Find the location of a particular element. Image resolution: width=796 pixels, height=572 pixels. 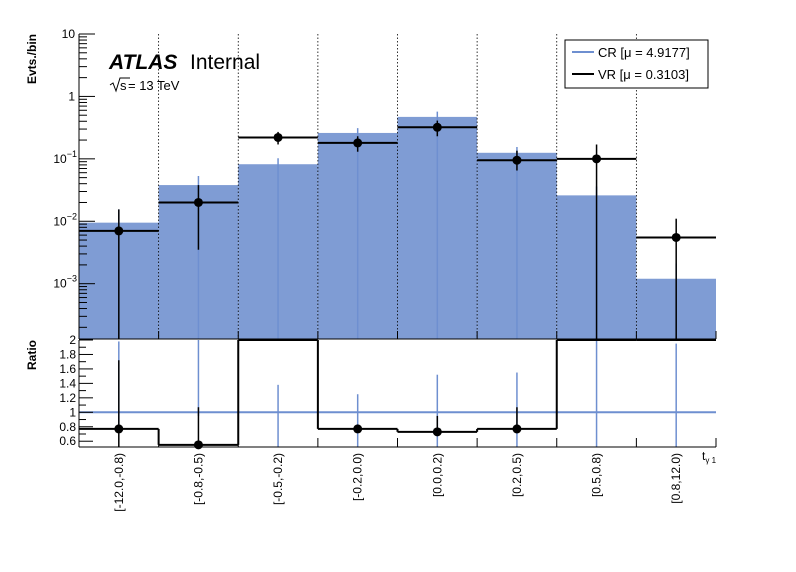

legend-cr-label: CR [μ = 4.9177] is located at coordinates (644, 52).